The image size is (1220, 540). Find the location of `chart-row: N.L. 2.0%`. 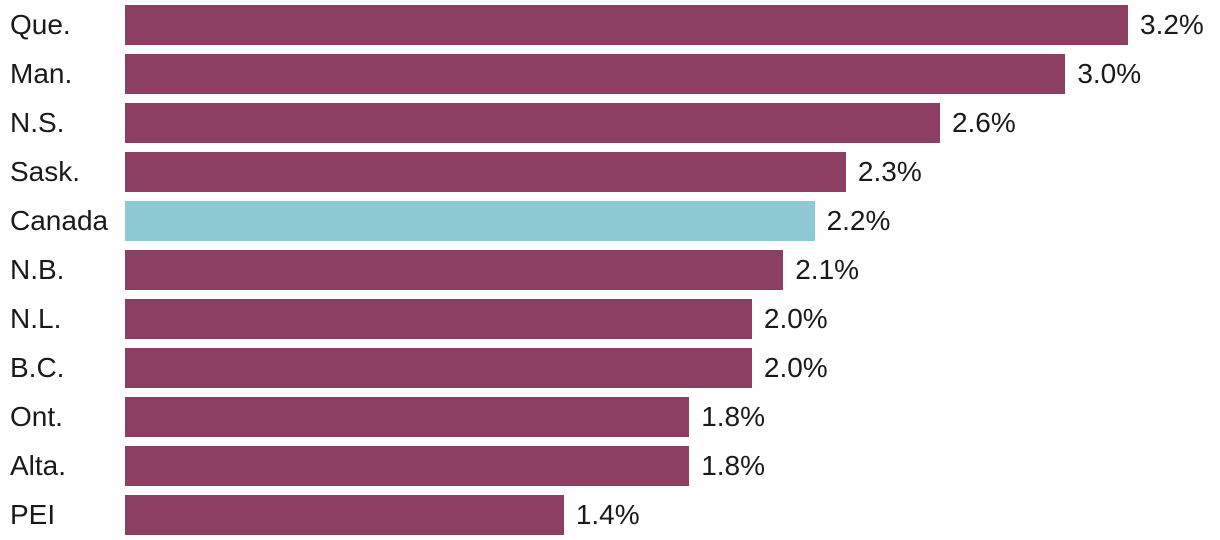

chart-row: N.L. 2.0% is located at coordinates (610, 319).